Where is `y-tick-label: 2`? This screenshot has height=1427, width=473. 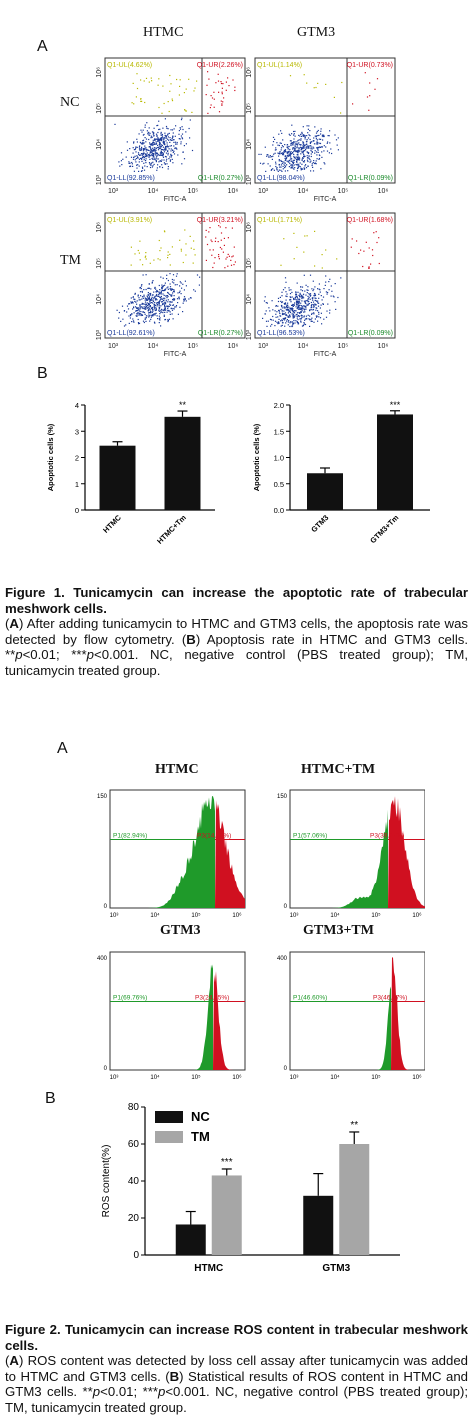 y-tick-label: 2 is located at coordinates (77, 458).